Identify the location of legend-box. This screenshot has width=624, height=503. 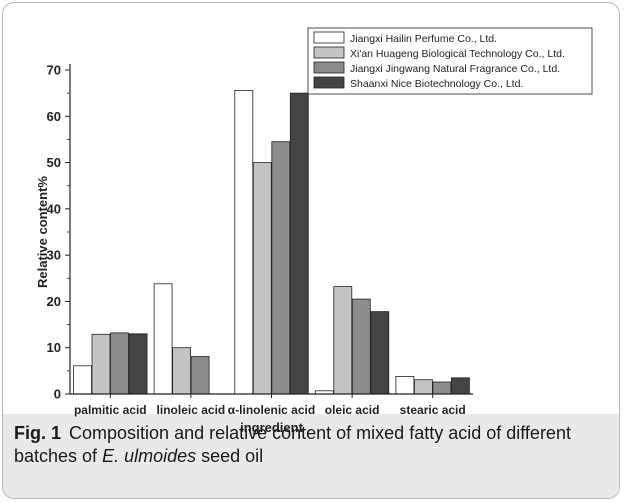
(450, 61).